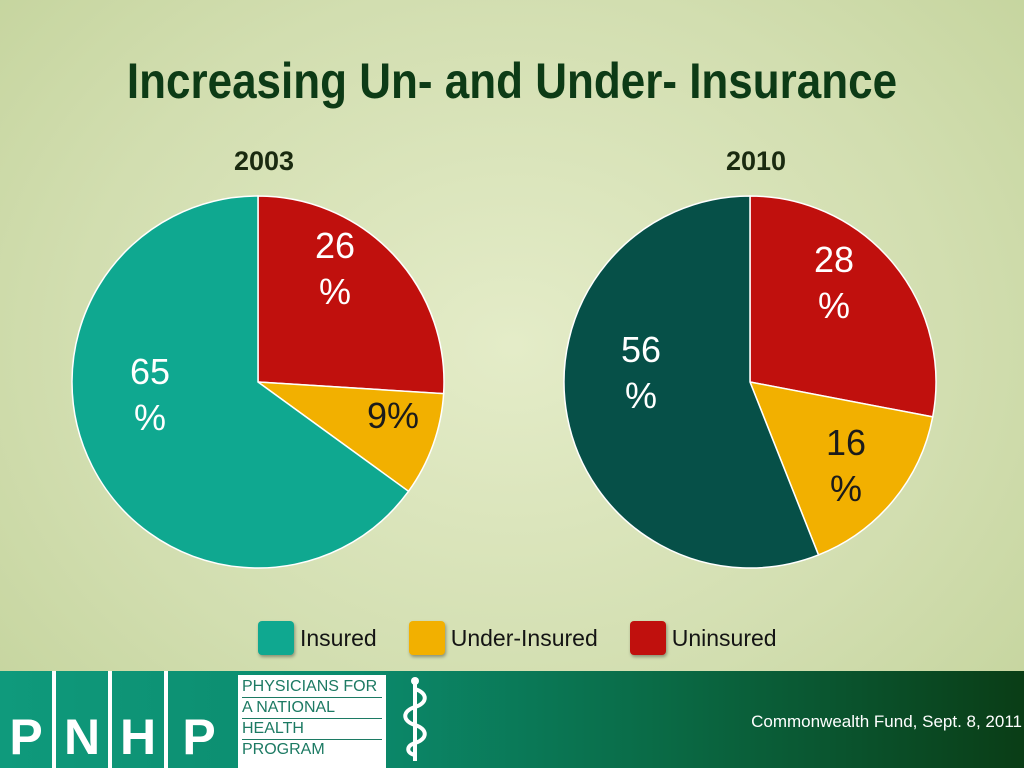 The width and height of the screenshot is (1024, 768). What do you see at coordinates (524, 637) in the screenshot?
I see `legend-label-under-insured: Under-Insured` at bounding box center [524, 637].